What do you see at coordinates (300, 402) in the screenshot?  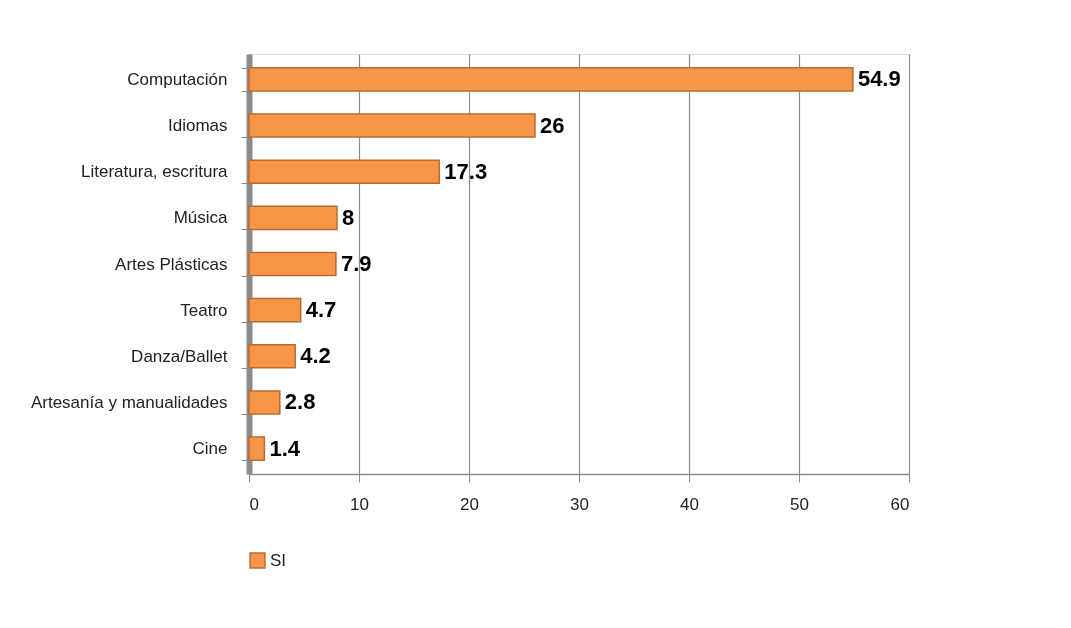 I see `data-label: 2.8` at bounding box center [300, 402].